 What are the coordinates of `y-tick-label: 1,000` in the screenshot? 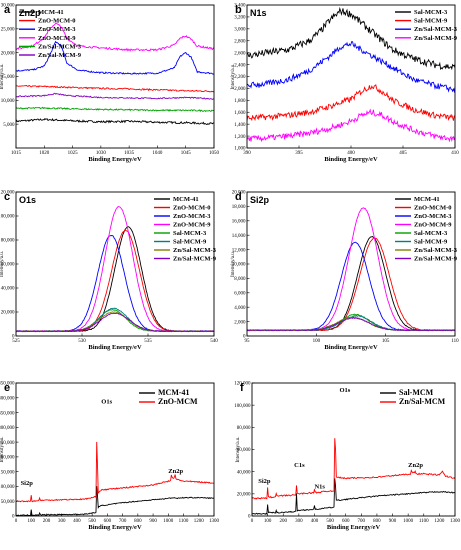 It's located at (240, 149).